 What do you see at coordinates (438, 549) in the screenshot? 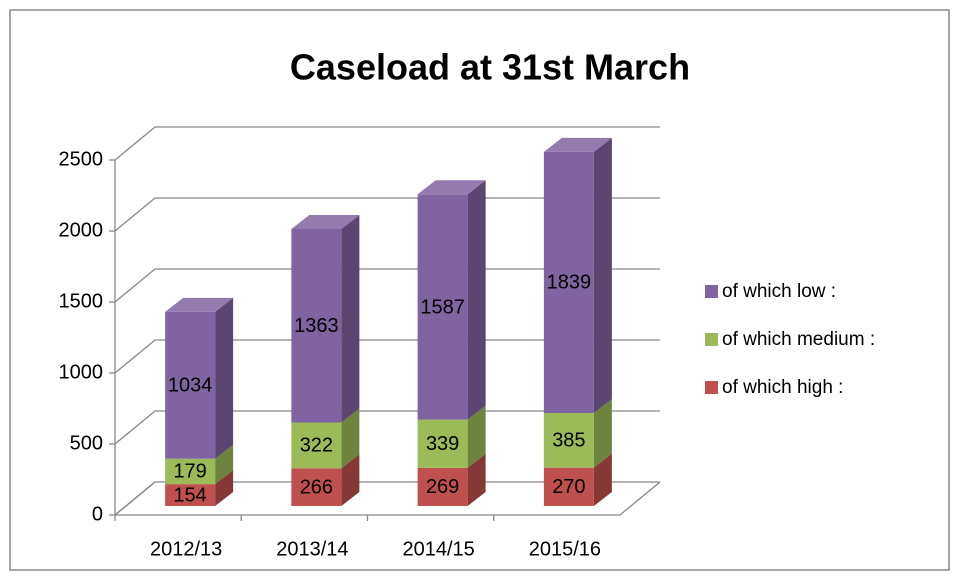
I see `x-tick-label: 2014/15` at bounding box center [438, 549].